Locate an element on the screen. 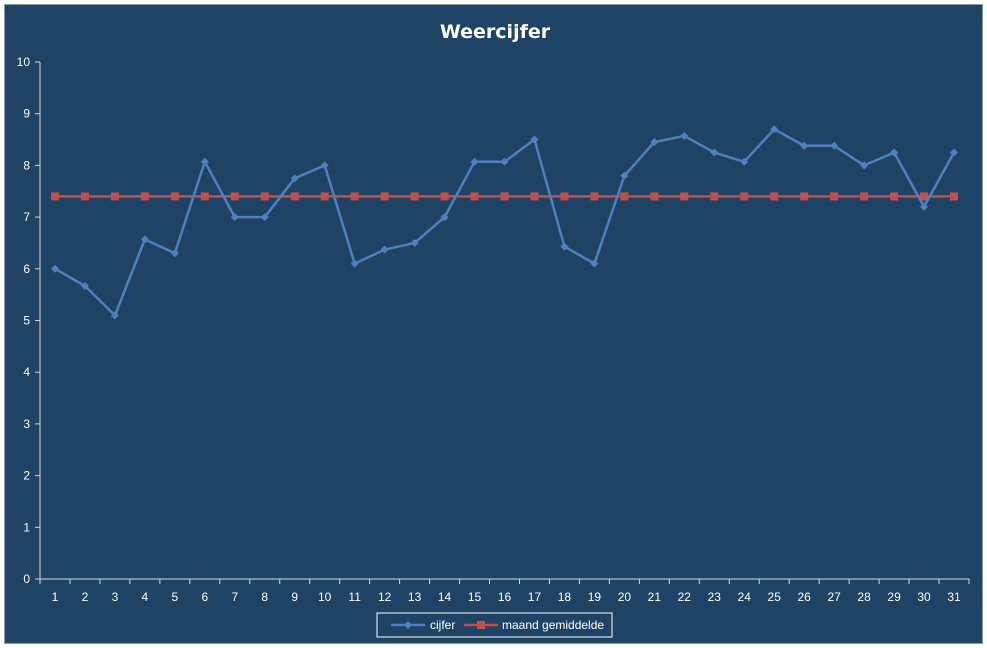  y-tick-label: 10 is located at coordinates (24, 62).